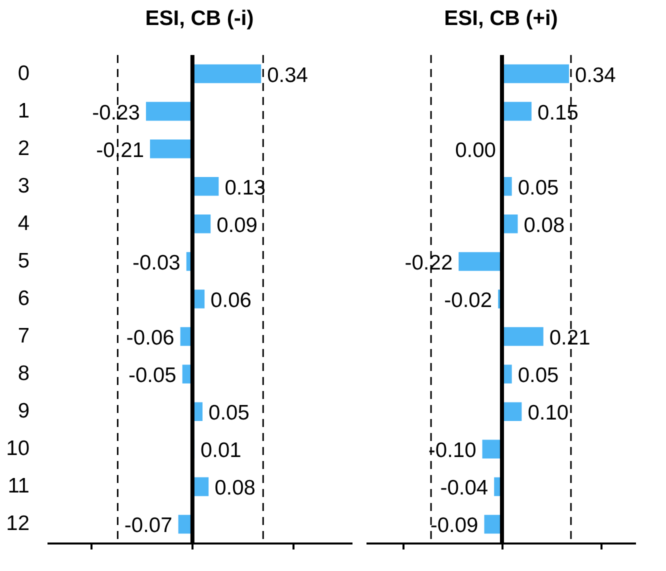 The width and height of the screenshot is (666, 571). What do you see at coordinates (558, 112) in the screenshot?
I see `data-label: 0.15` at bounding box center [558, 112].